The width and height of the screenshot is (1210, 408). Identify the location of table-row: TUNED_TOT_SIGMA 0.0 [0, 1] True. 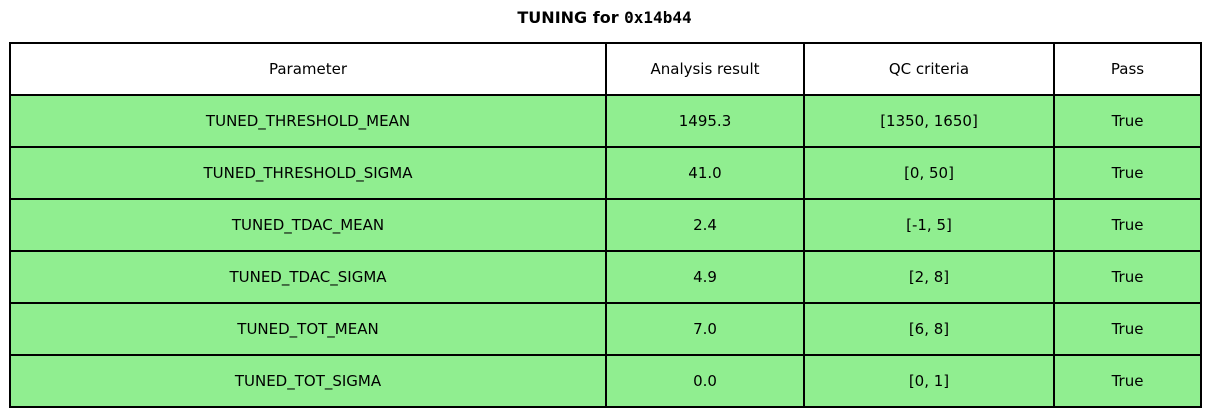
(605, 381).